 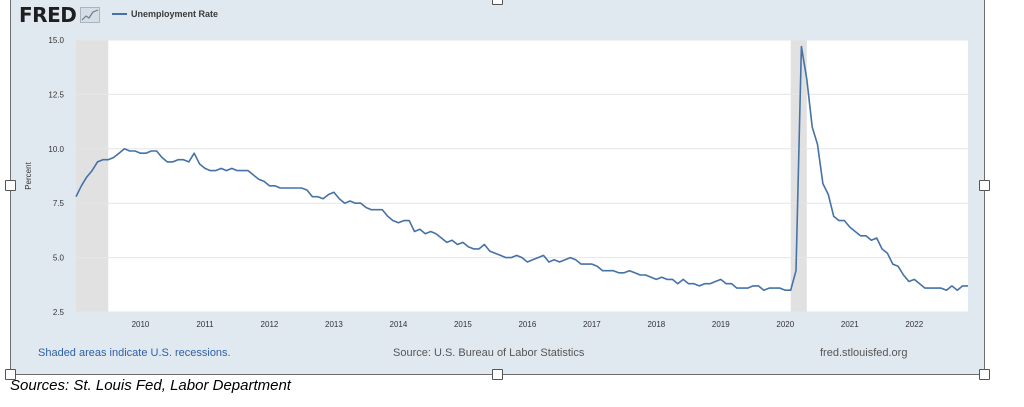 What do you see at coordinates (527, 324) in the screenshot?
I see `x-tick-label: 2016` at bounding box center [527, 324].